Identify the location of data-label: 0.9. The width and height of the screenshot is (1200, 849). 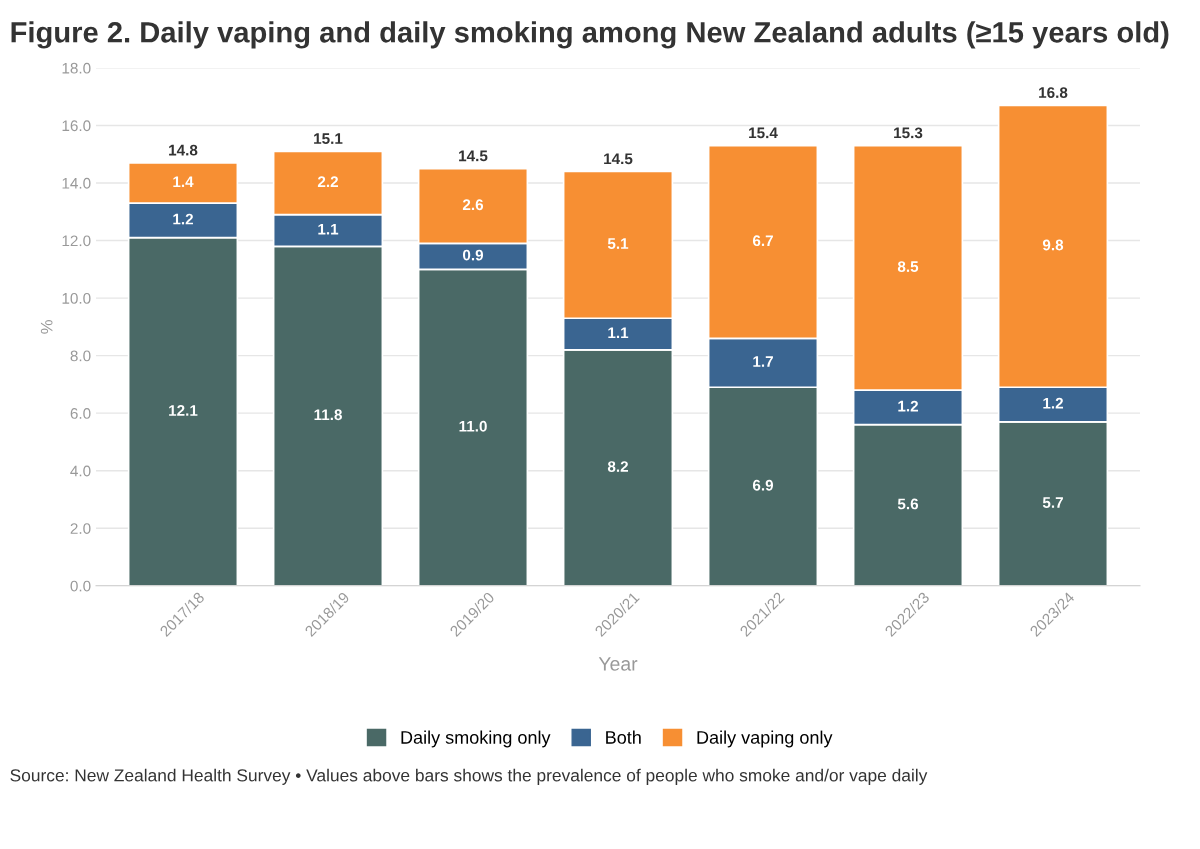
(473, 255).